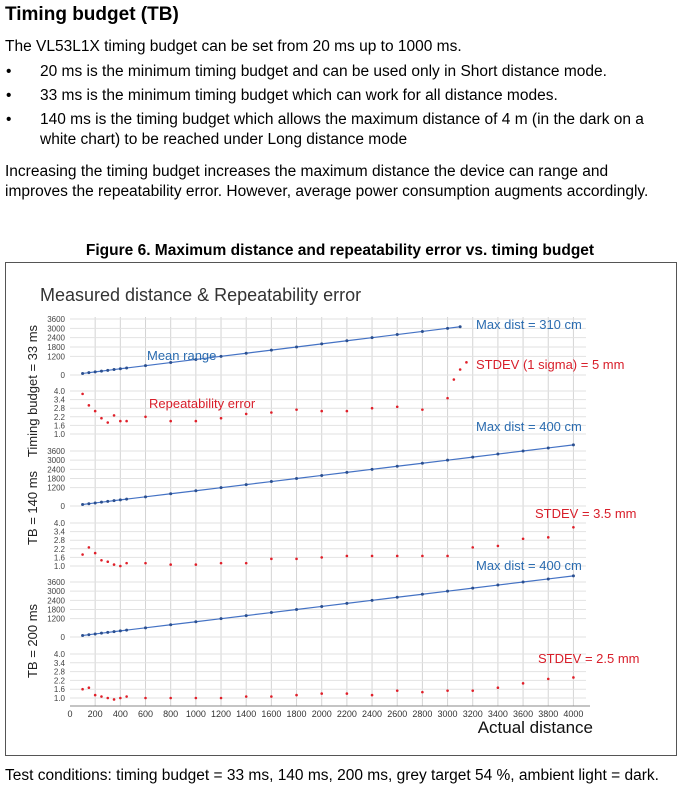 The height and width of the screenshot is (807, 680). What do you see at coordinates (56, 338) in the screenshot?
I see `range-tick-label: 2400` at bounding box center [56, 338].